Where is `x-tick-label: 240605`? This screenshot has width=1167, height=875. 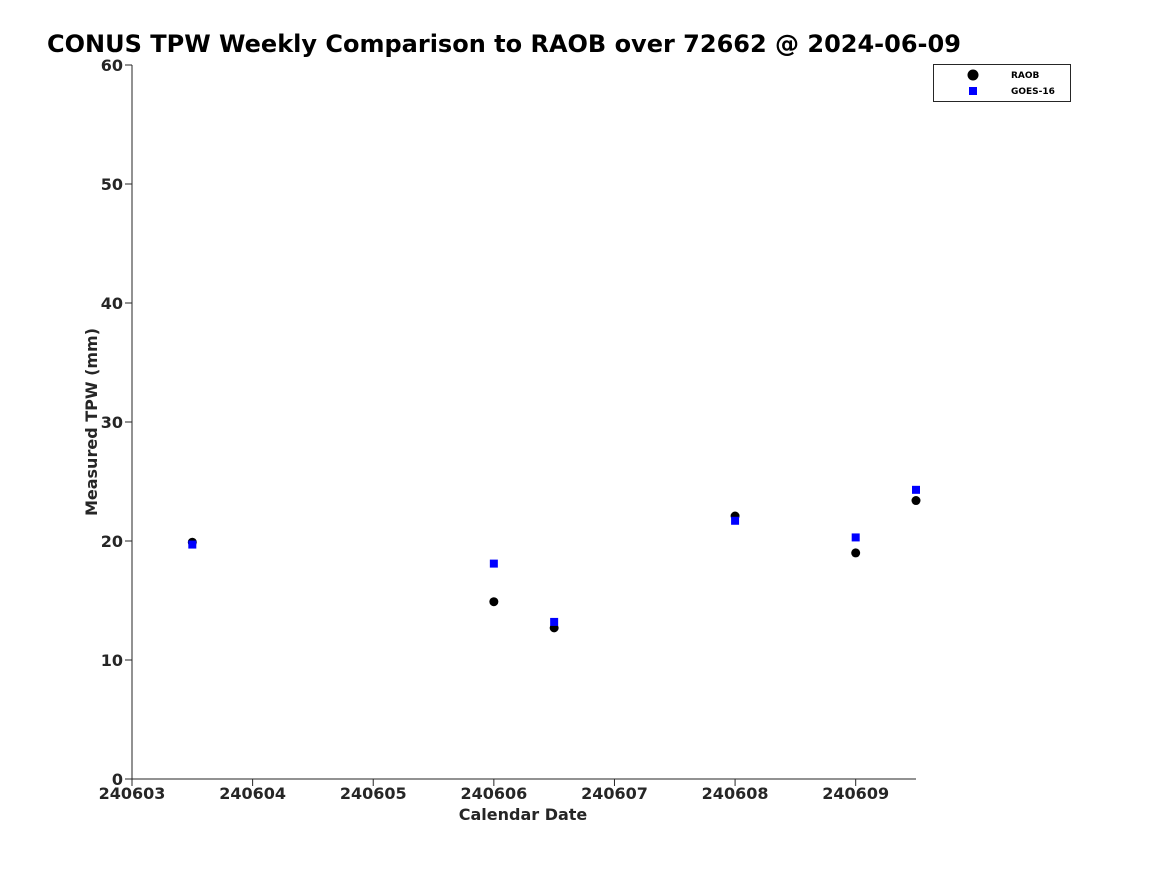
x-tick-label: 240605 is located at coordinates (373, 793).